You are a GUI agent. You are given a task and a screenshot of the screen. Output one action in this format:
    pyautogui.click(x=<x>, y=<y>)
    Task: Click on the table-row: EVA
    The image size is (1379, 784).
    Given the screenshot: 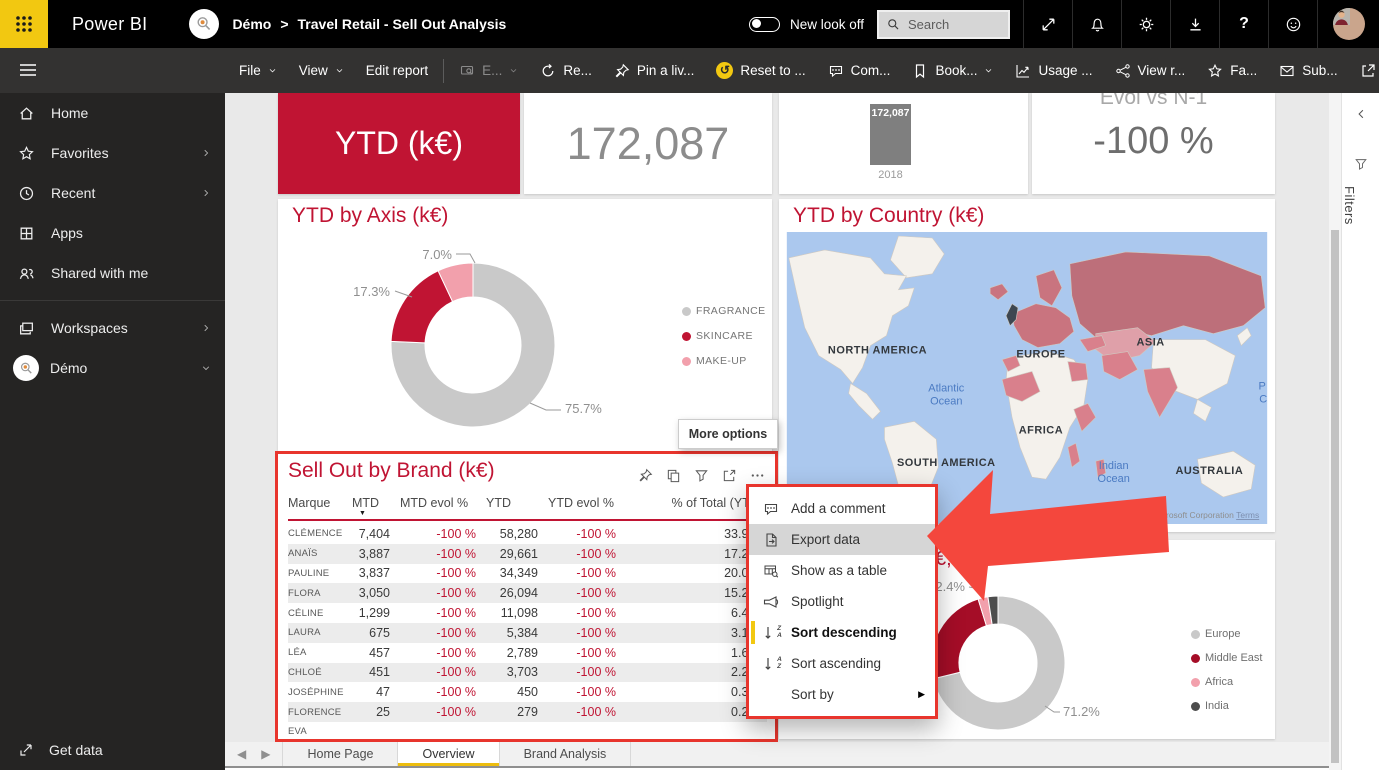 What is the action you would take?
    pyautogui.click(x=527, y=730)
    